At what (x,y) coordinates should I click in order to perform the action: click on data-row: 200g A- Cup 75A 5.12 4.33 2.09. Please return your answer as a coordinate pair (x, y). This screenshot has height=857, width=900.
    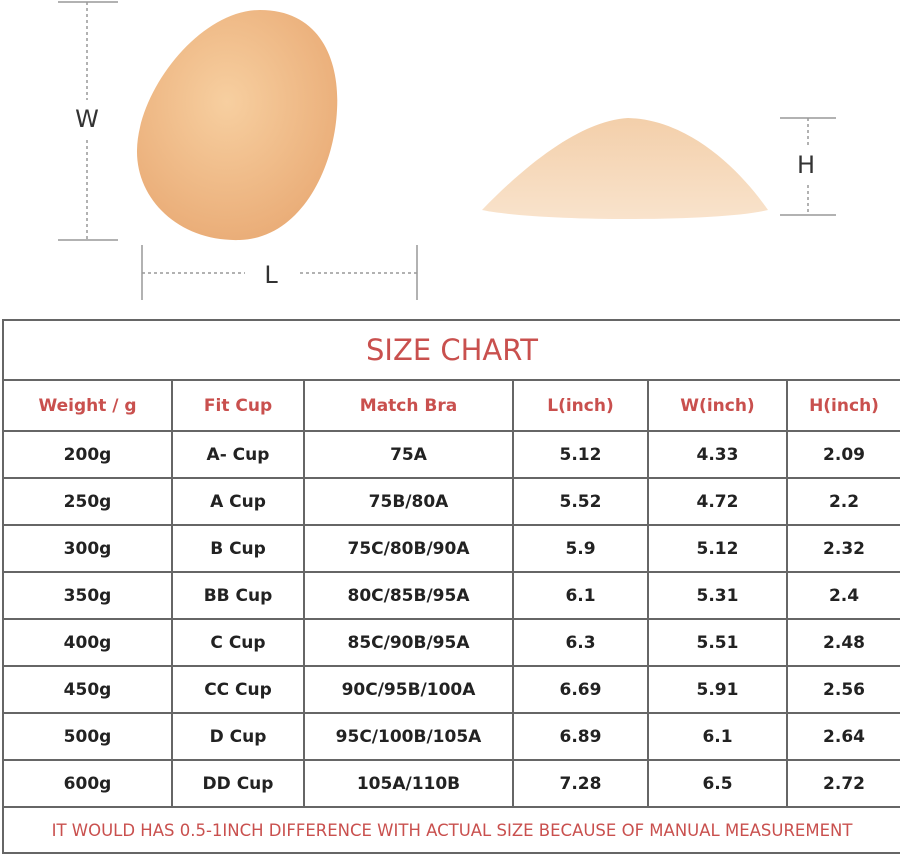
    Looking at the image, I should click on (451, 454).